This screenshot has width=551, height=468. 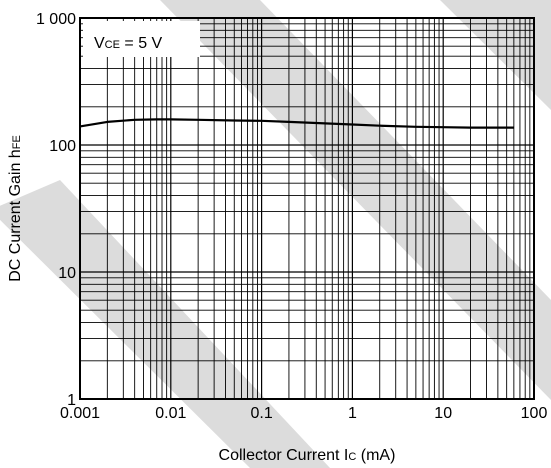 What do you see at coordinates (307, 455) in the screenshot?
I see `x-axis-title: Collector Current IC (mA)` at bounding box center [307, 455].